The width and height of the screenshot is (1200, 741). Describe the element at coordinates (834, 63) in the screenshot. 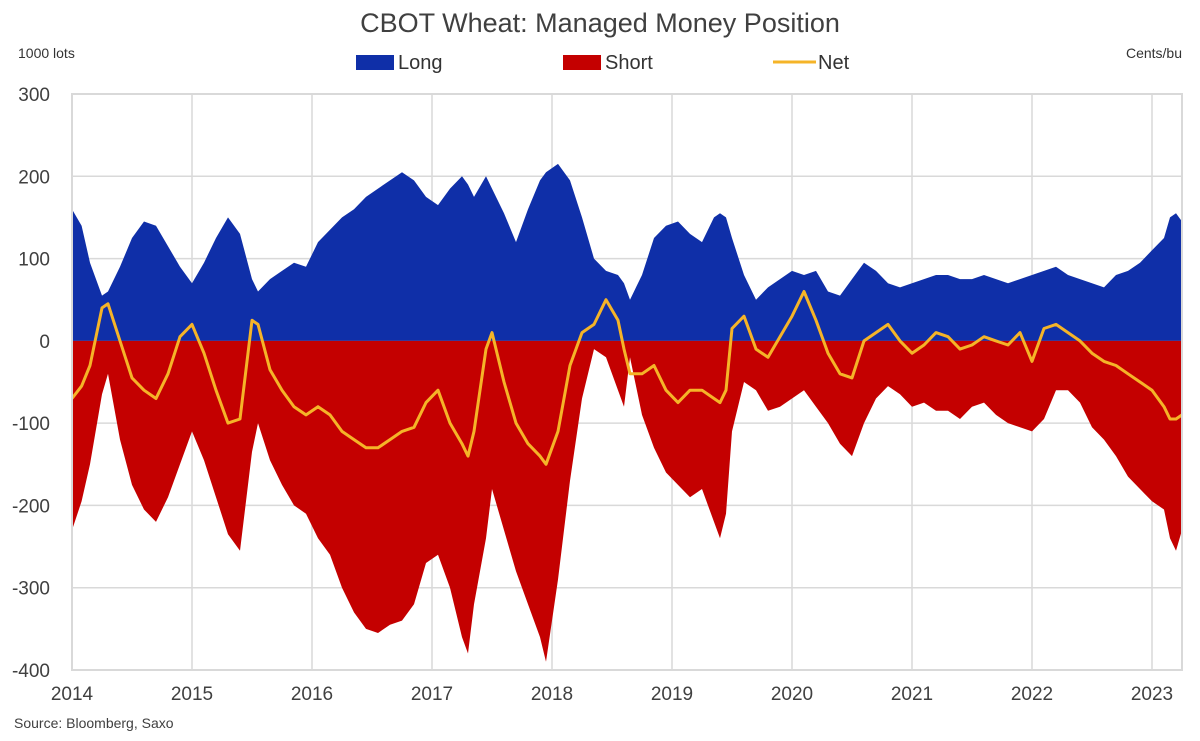

I see `legend-net-label: Net` at that location.